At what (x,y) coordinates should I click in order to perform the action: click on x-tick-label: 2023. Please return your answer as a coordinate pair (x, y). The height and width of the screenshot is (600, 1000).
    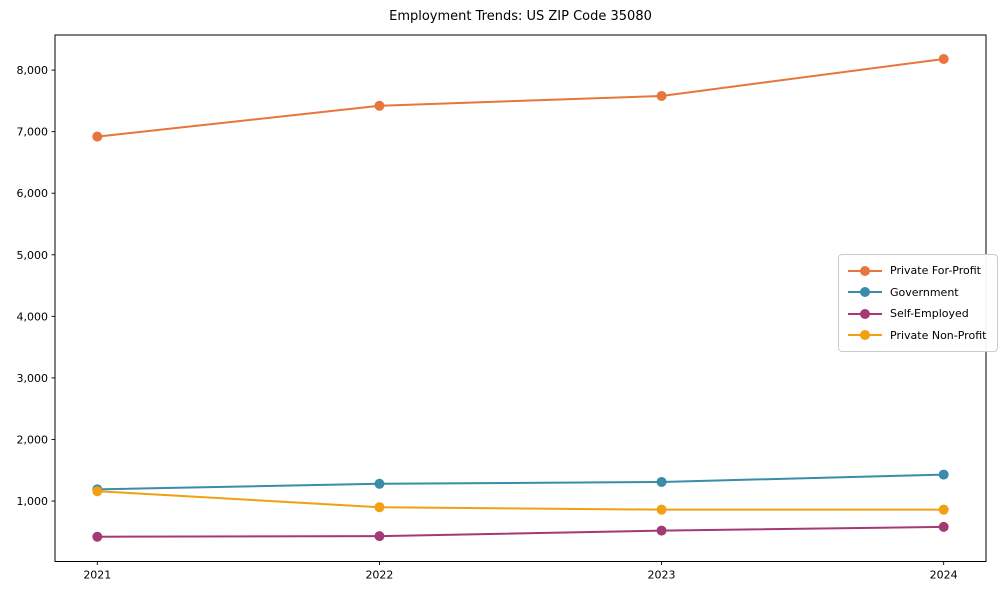
    Looking at the image, I should click on (662, 575).